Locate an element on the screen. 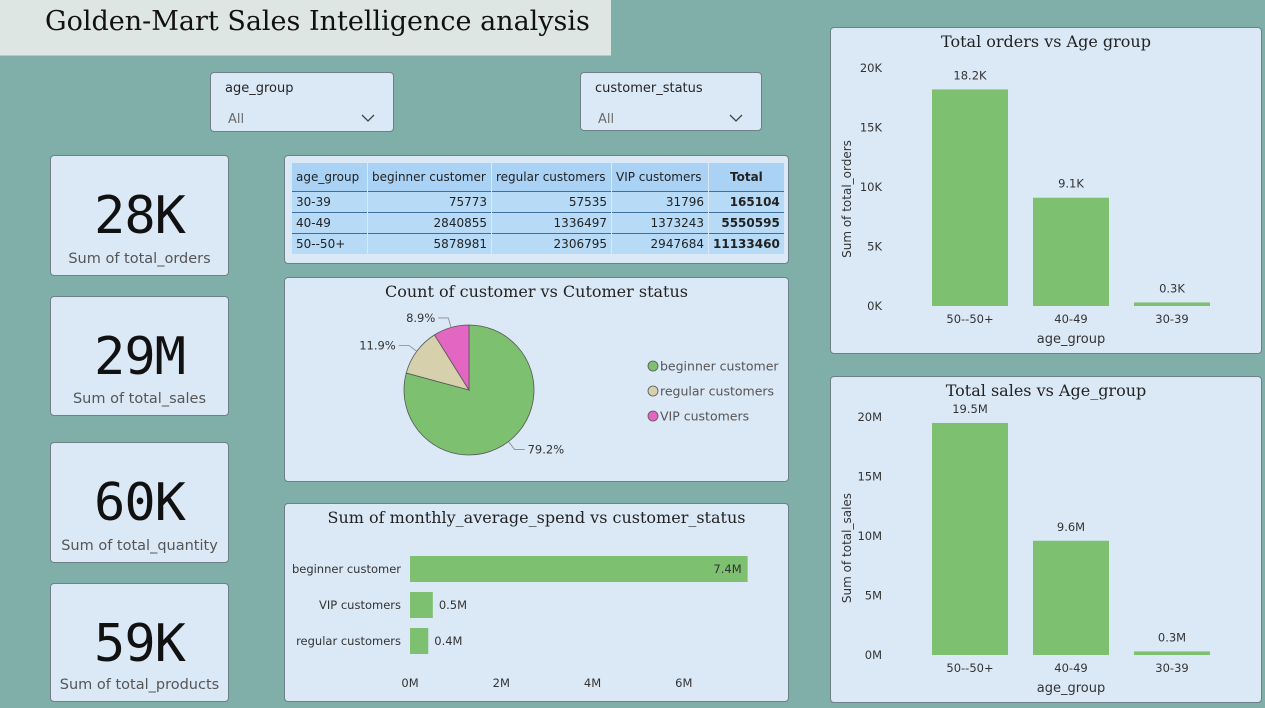  kpi-label: Sum of total_products is located at coordinates (139, 685).